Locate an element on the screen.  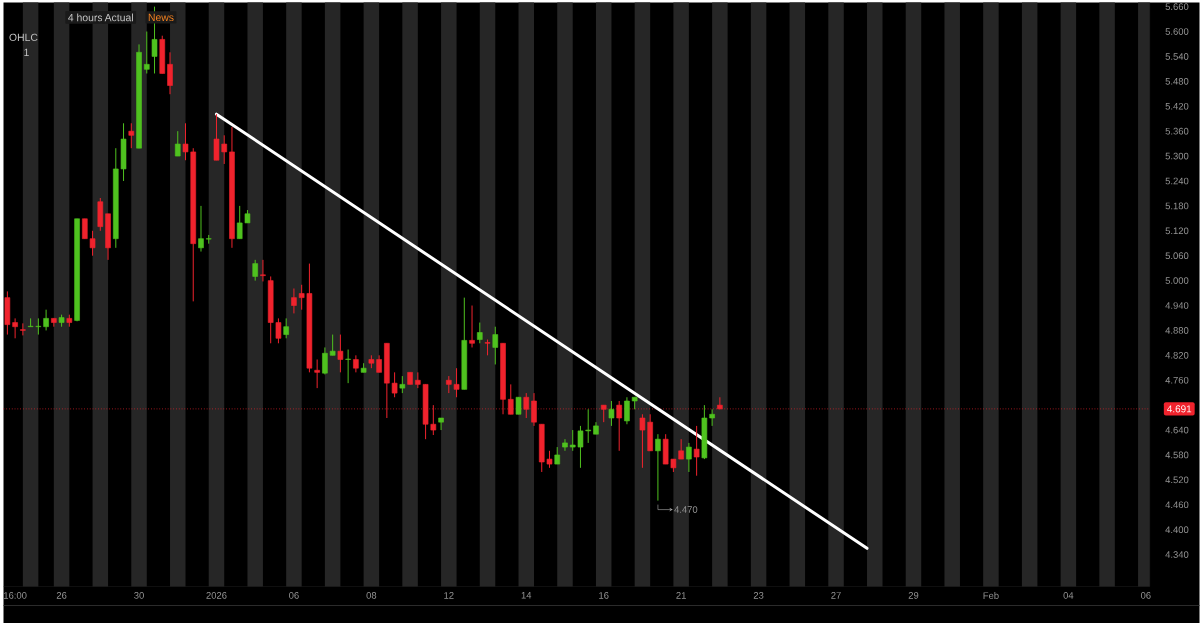
y-tick-label: 4.880 is located at coordinates (1177, 330).